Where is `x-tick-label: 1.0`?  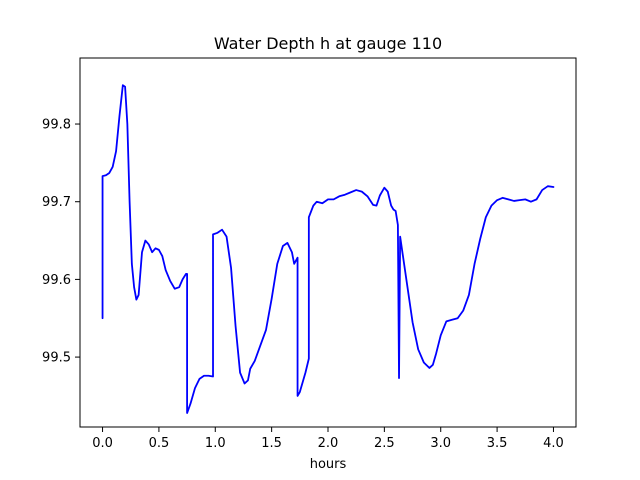 x-tick-label: 1.0 is located at coordinates (215, 443).